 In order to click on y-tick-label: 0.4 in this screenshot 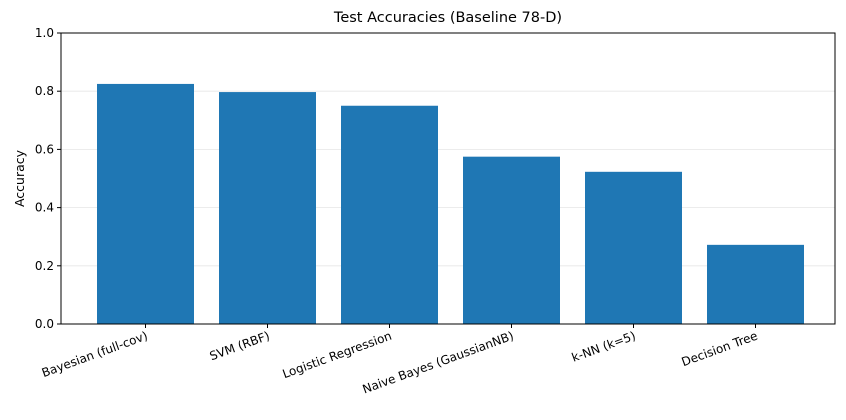, I will do `click(44, 208)`.